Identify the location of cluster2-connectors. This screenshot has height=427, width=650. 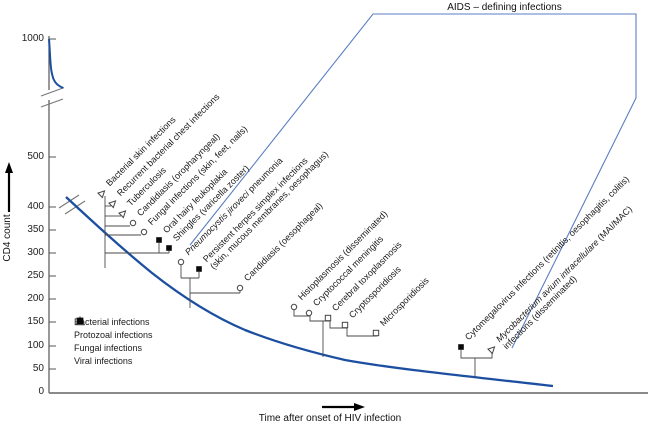
(210, 286).